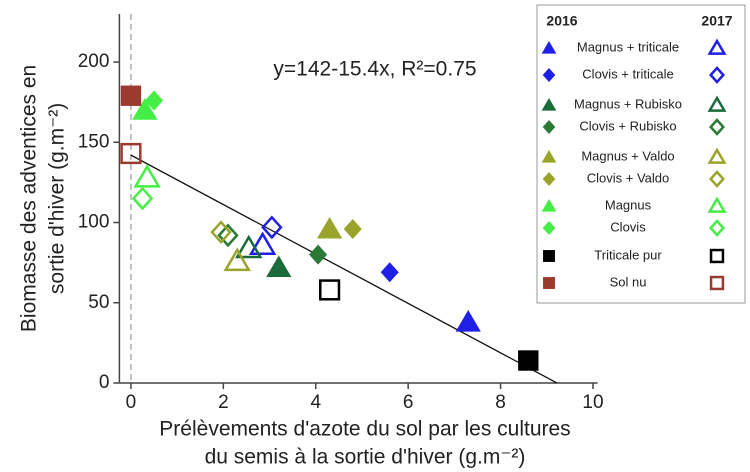 The height and width of the screenshot is (472, 750). What do you see at coordinates (561, 21) in the screenshot?
I see `legend-header: 2016` at bounding box center [561, 21].